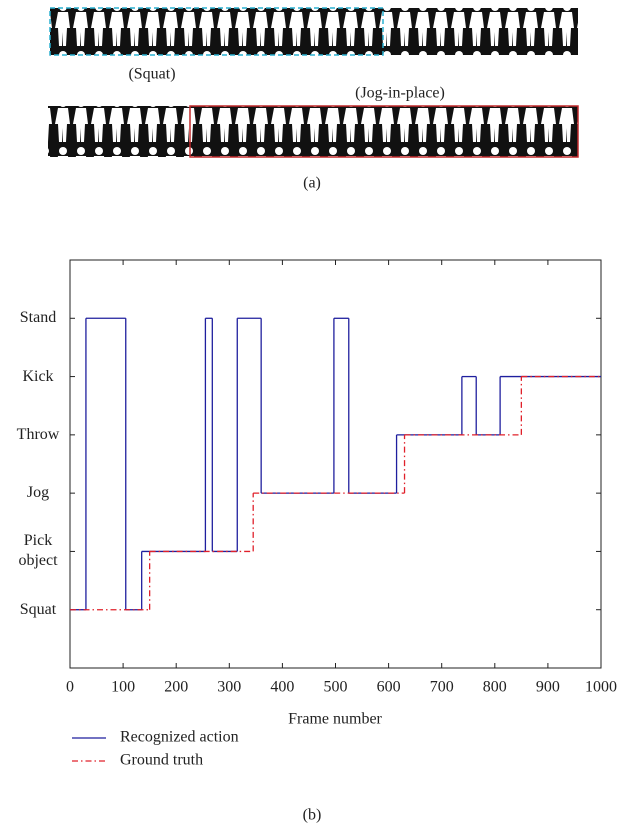  What do you see at coordinates (179, 737) in the screenshot?
I see `legend-label: Recognized action` at bounding box center [179, 737].